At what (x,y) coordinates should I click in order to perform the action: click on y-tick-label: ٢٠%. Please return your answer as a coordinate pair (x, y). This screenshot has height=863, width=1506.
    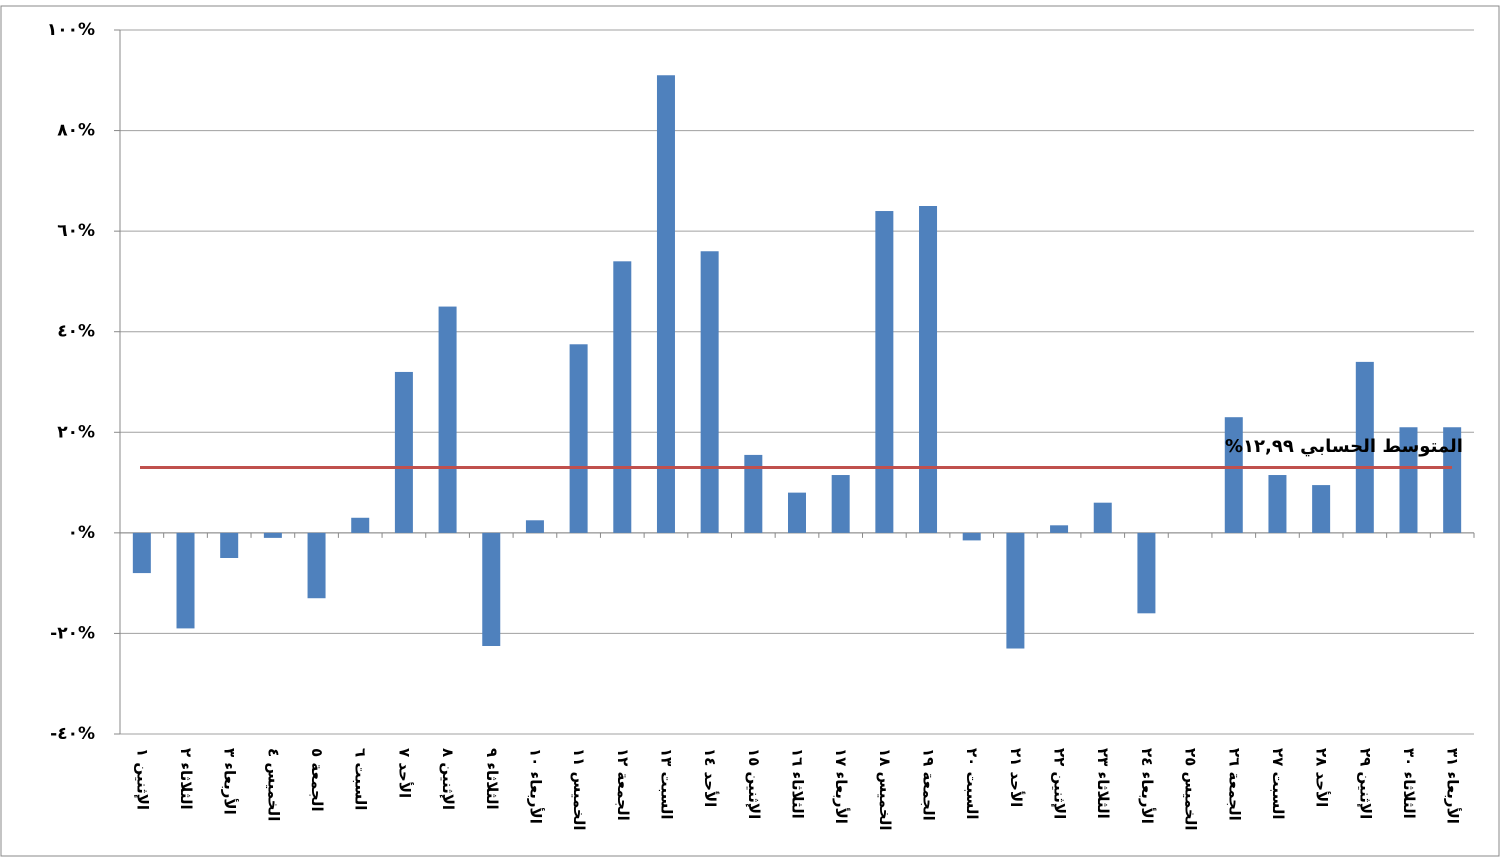
    Looking at the image, I should click on (76, 432).